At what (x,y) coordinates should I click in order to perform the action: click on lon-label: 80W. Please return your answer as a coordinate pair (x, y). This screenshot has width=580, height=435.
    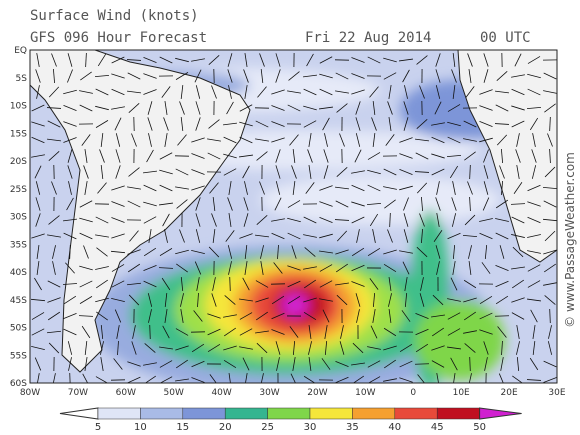
    Looking at the image, I should click on (30, 393).